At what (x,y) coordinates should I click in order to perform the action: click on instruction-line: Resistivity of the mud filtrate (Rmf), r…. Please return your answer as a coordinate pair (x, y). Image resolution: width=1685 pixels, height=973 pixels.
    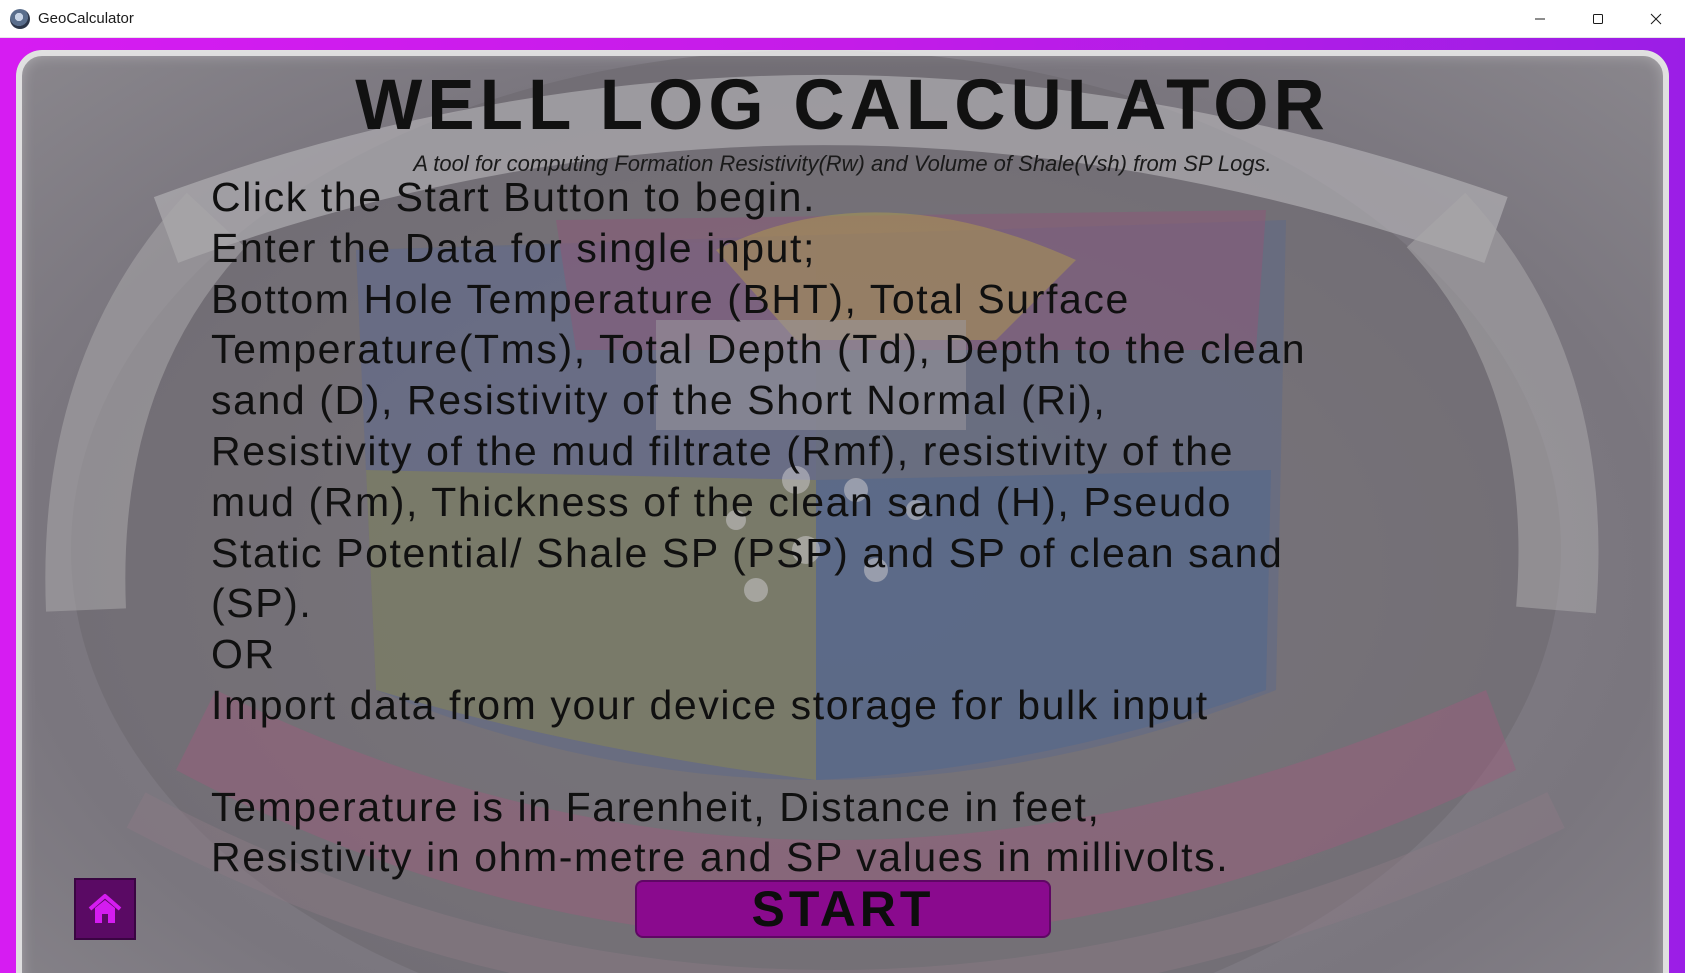
    Looking at the image, I should click on (723, 450).